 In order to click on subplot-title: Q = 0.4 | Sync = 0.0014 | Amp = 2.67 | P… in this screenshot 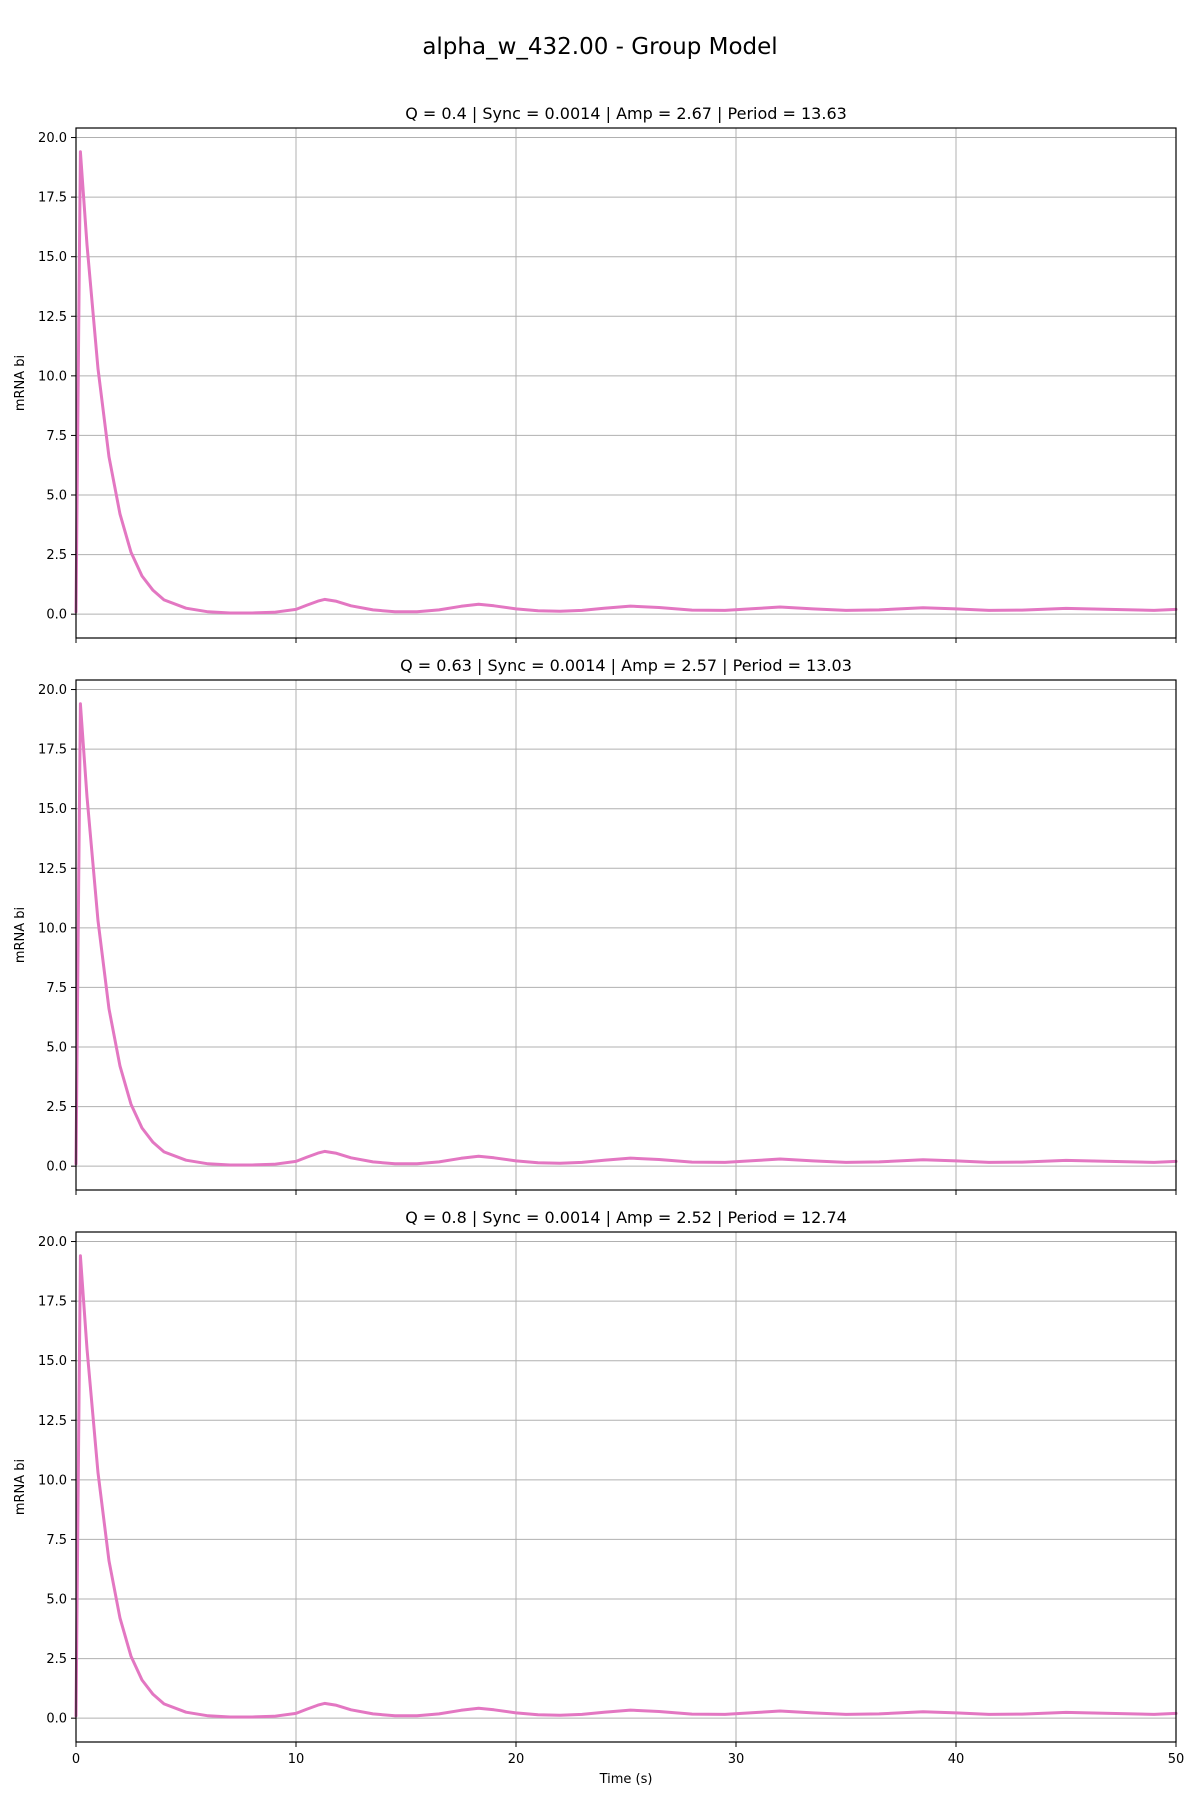, I will do `click(626, 113)`.